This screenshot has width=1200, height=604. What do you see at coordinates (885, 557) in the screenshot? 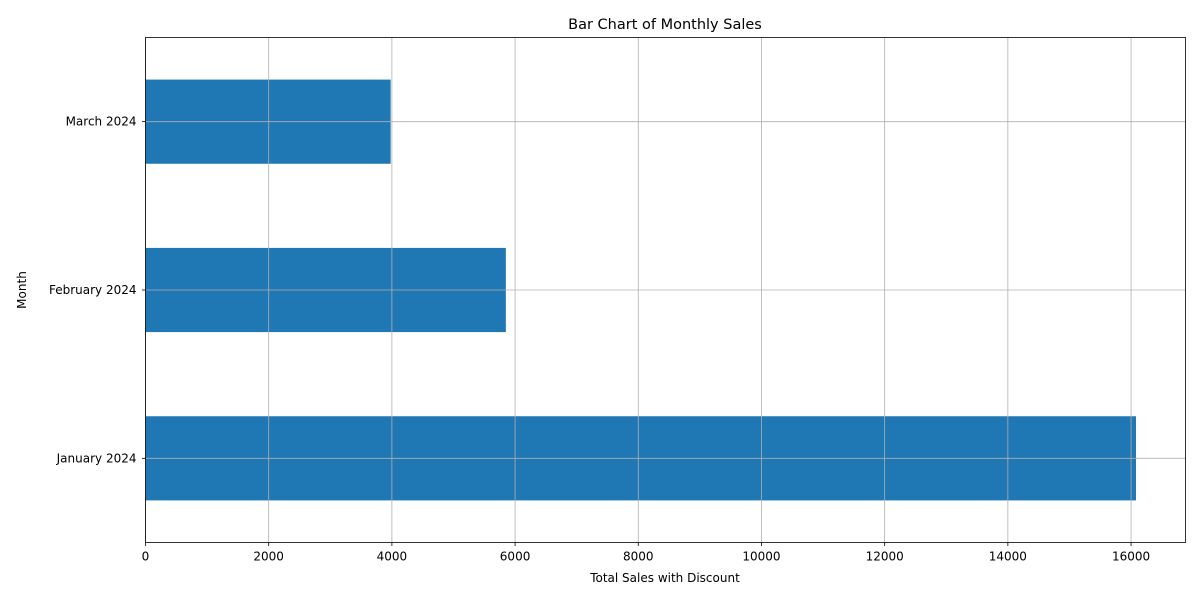
I see `x-tick-label: 12000` at bounding box center [885, 557].